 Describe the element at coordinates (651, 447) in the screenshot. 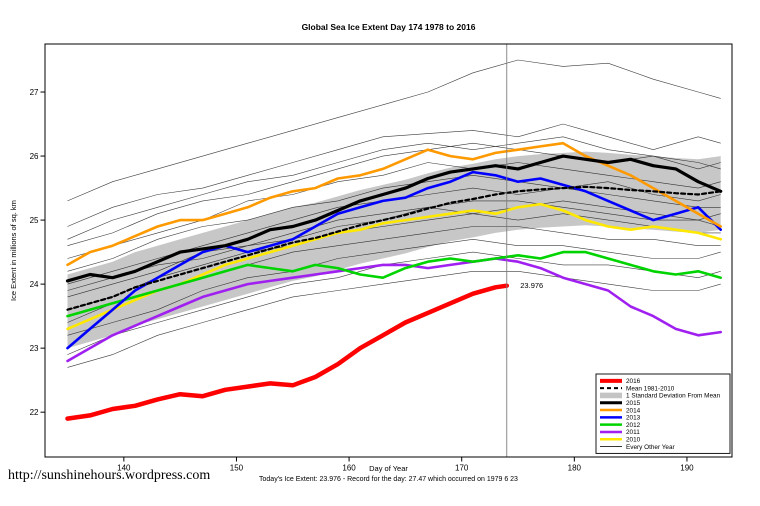

I see `legend-label-every-other-year: Every Other Year` at that location.